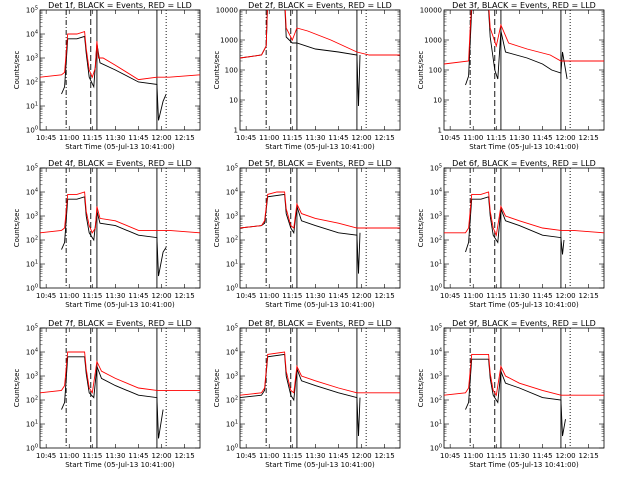 This screenshot has width=640, height=480. I want to click on chart-title: Det 2f, BLACK = Events, RED = LLD, so click(320, 5).